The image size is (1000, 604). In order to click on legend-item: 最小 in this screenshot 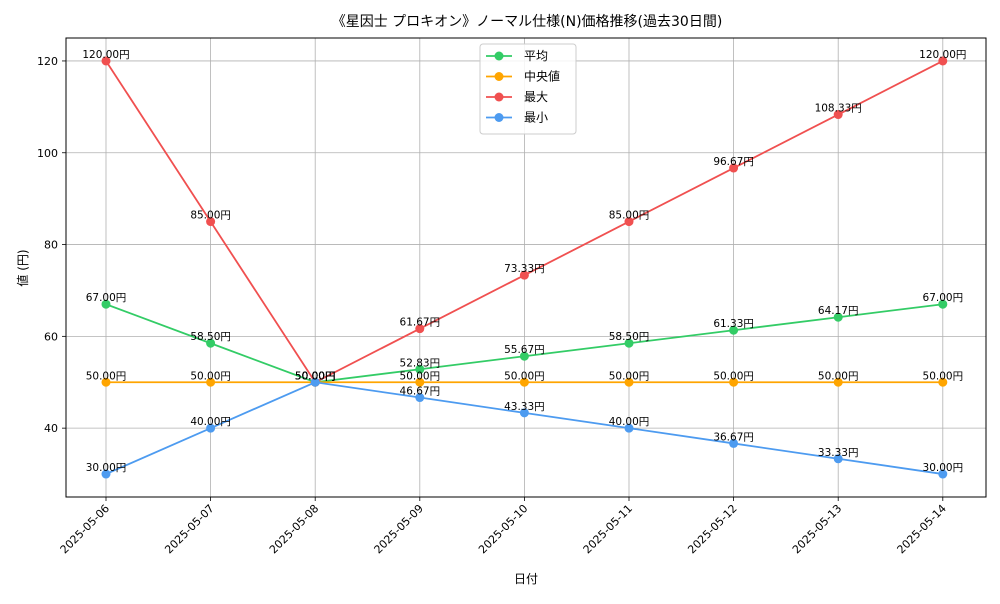, I will do `click(517, 118)`.